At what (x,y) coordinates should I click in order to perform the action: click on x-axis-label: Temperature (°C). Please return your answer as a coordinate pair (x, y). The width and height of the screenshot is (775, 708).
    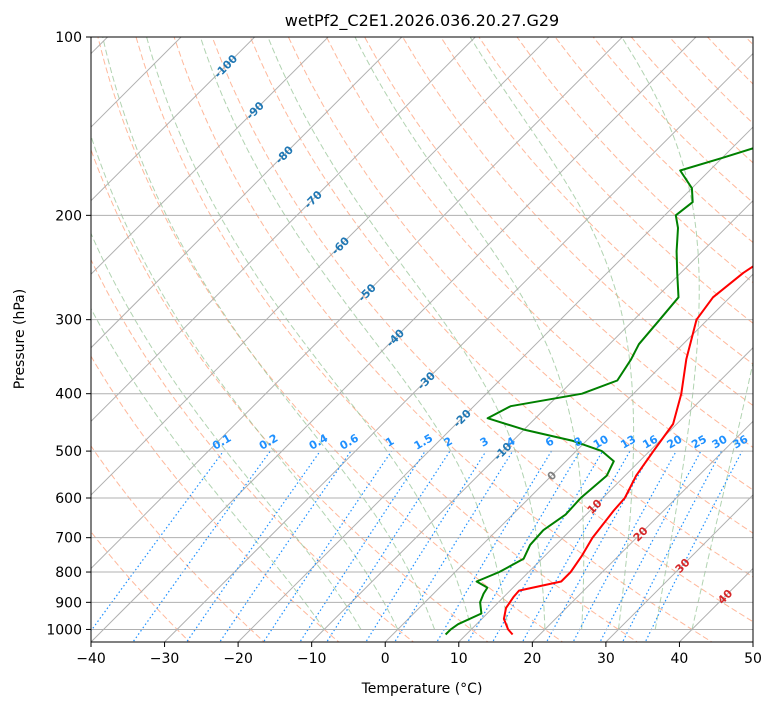
    Looking at the image, I should click on (422, 689).